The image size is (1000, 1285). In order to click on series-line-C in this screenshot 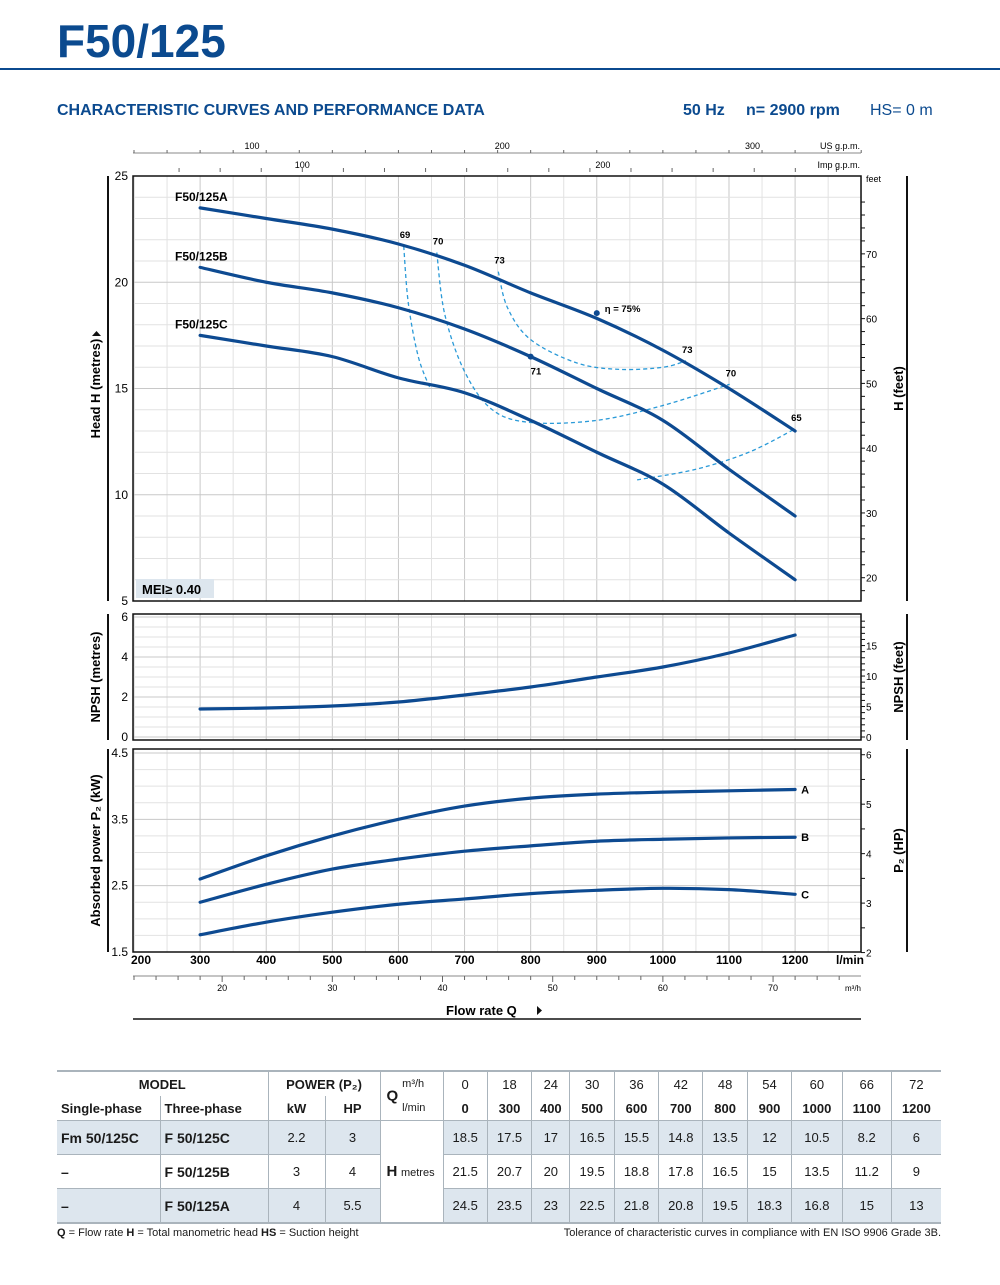, I will do `click(497, 911)`.